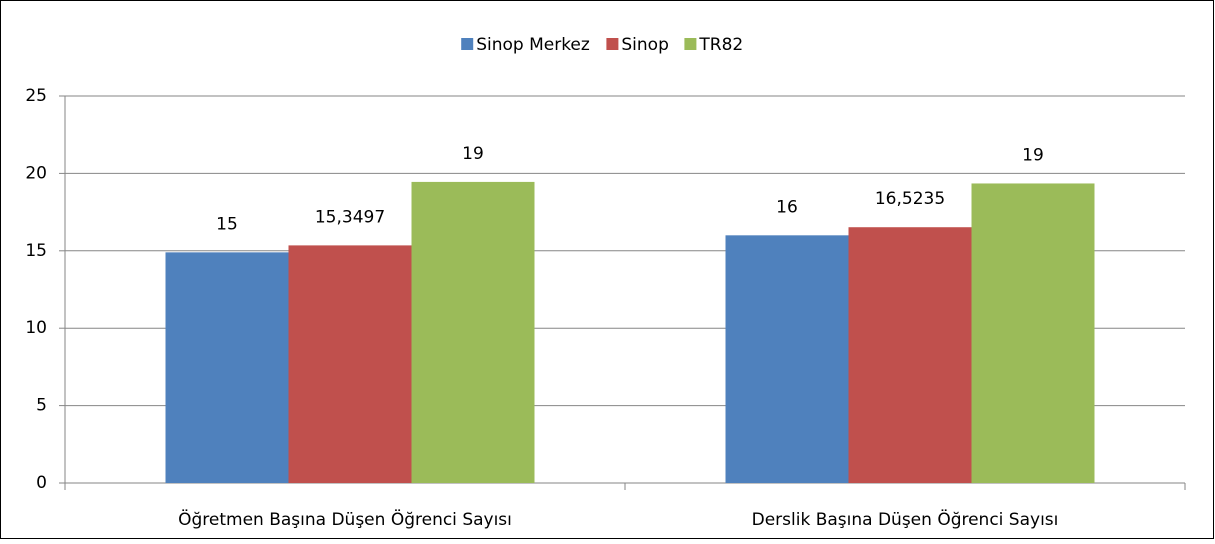 This screenshot has width=1215, height=544. Describe the element at coordinates (533, 45) in the screenshot. I see `legend-label: Sinop Merkez` at that location.